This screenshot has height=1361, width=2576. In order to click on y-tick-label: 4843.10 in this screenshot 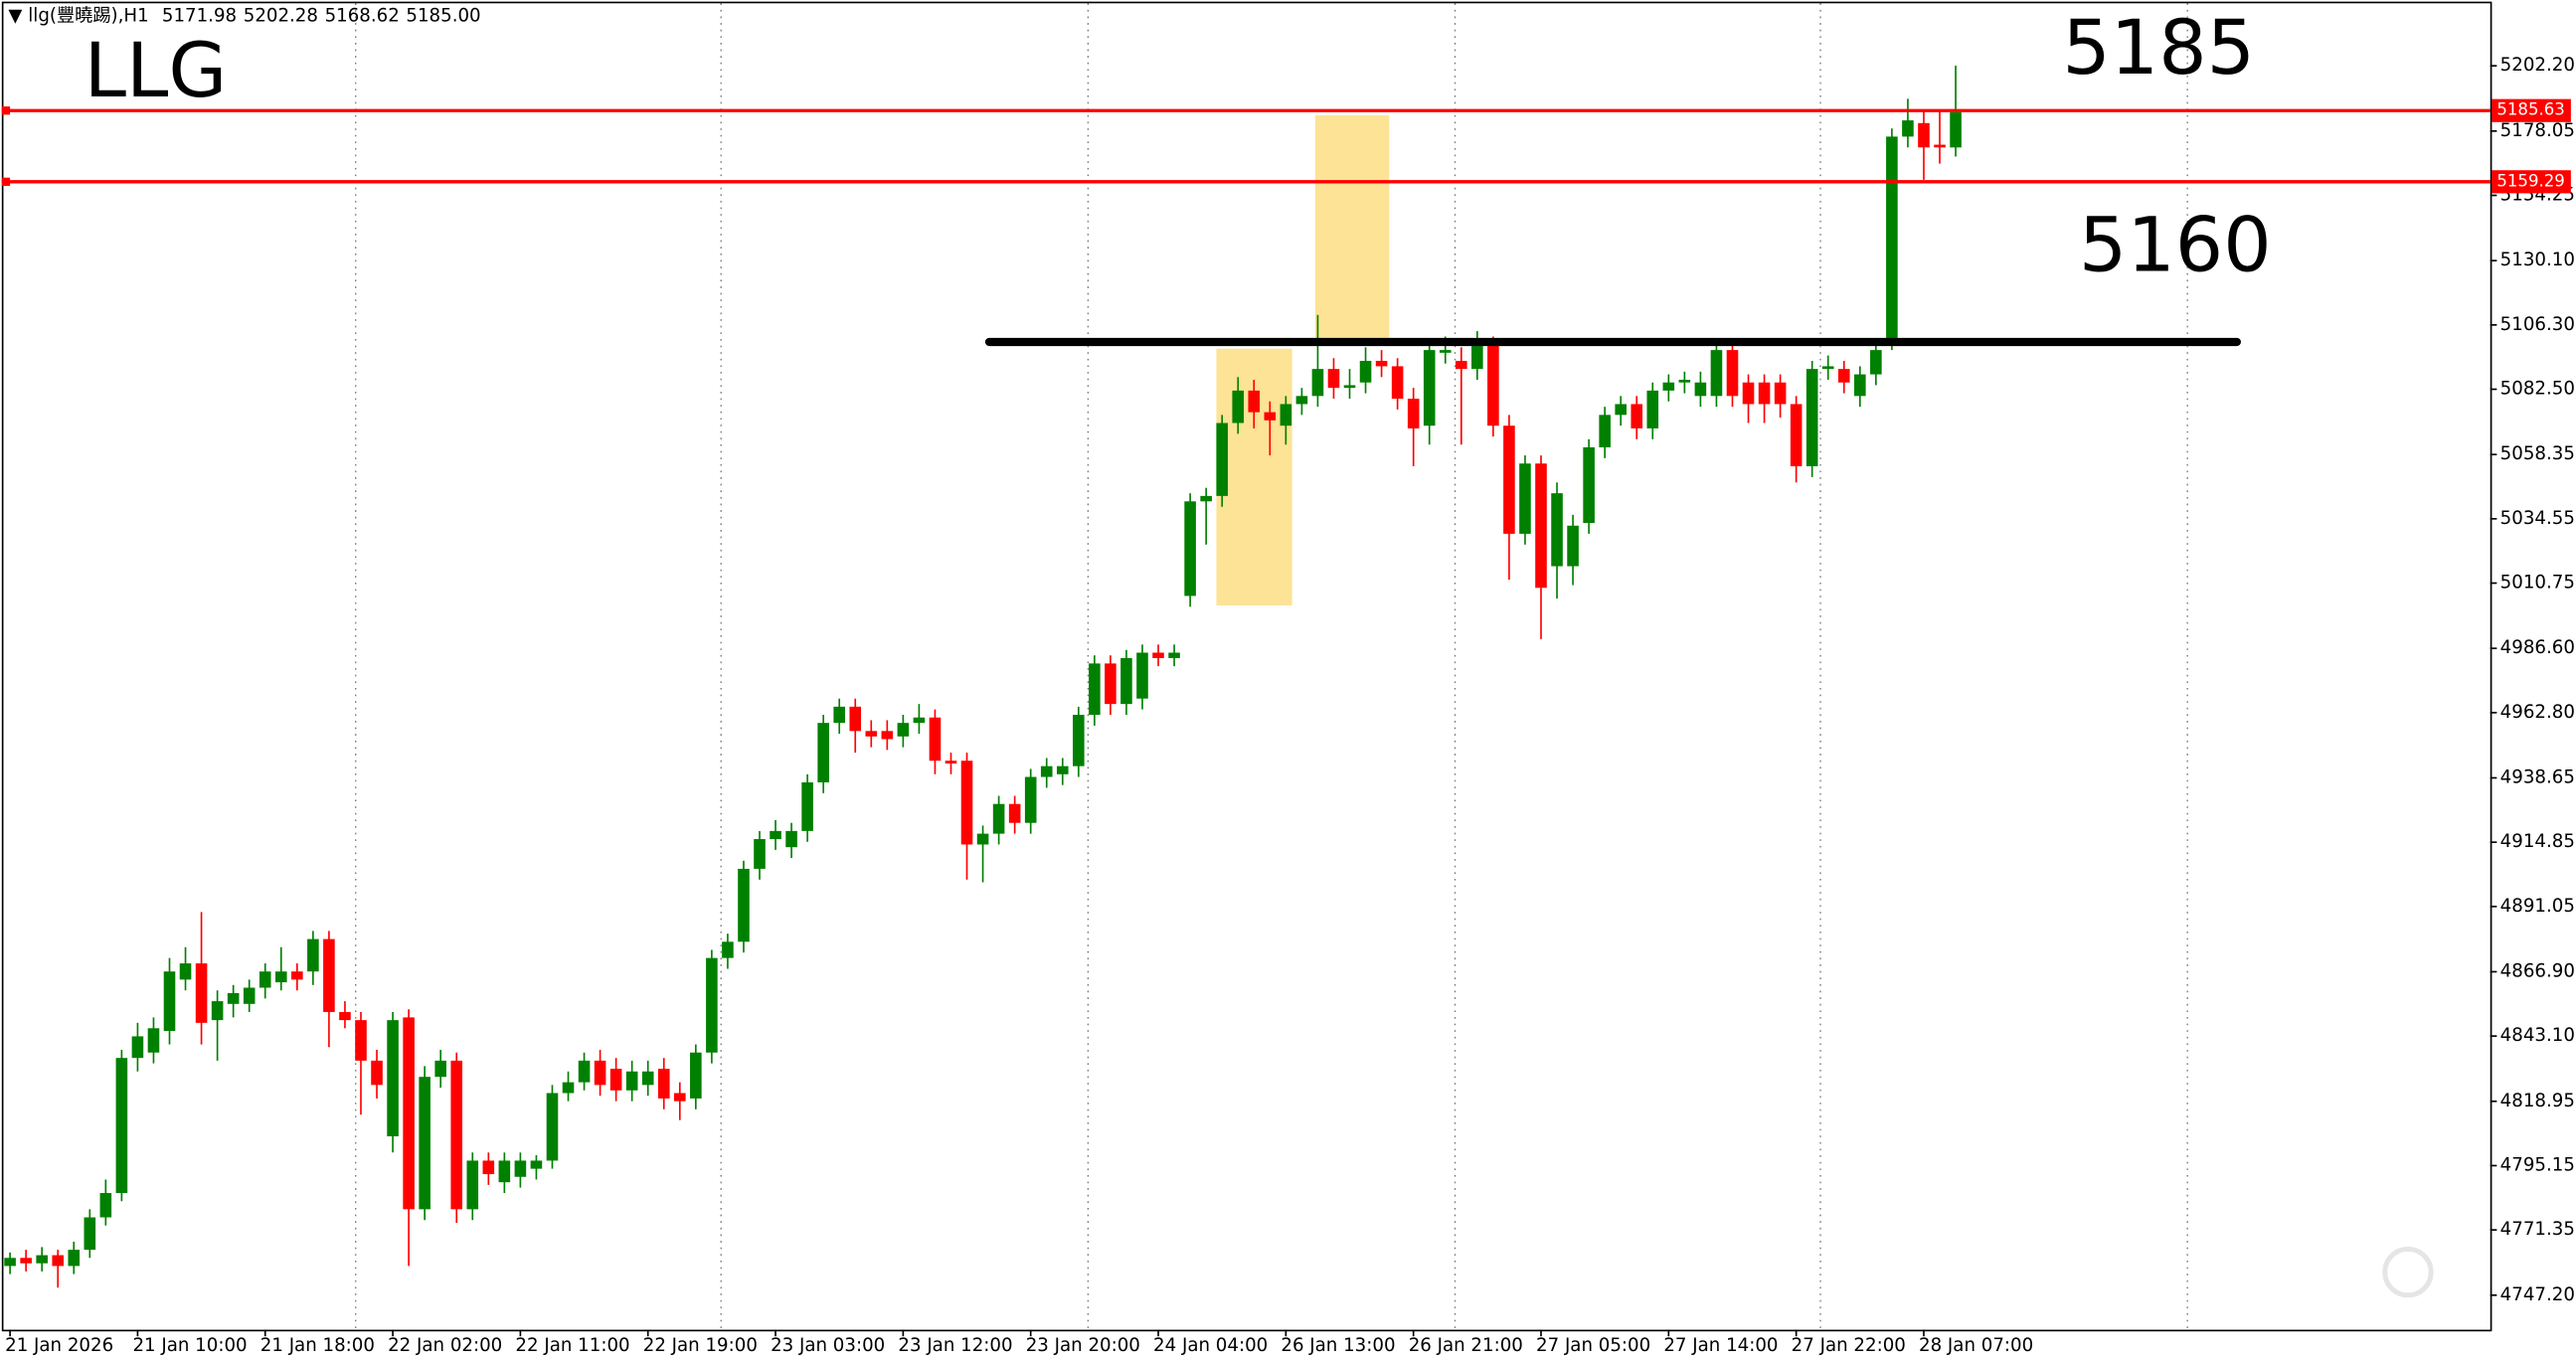, I will do `click(2537, 1035)`.